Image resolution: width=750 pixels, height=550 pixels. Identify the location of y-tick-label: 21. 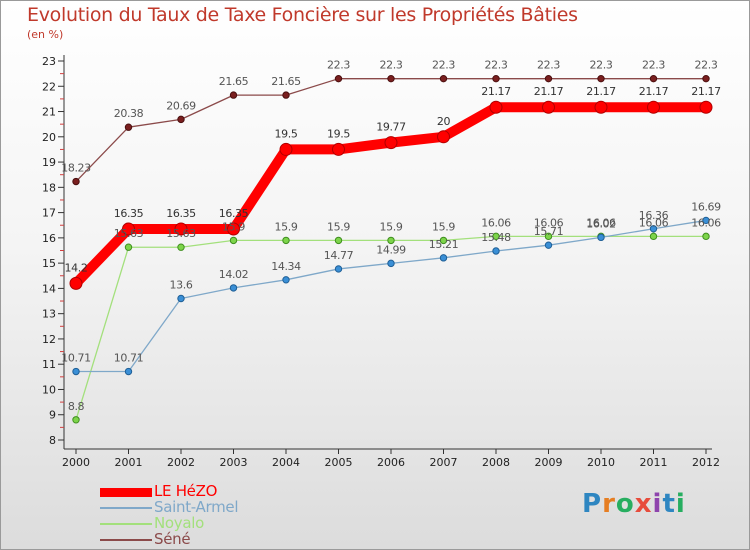
(49, 112).